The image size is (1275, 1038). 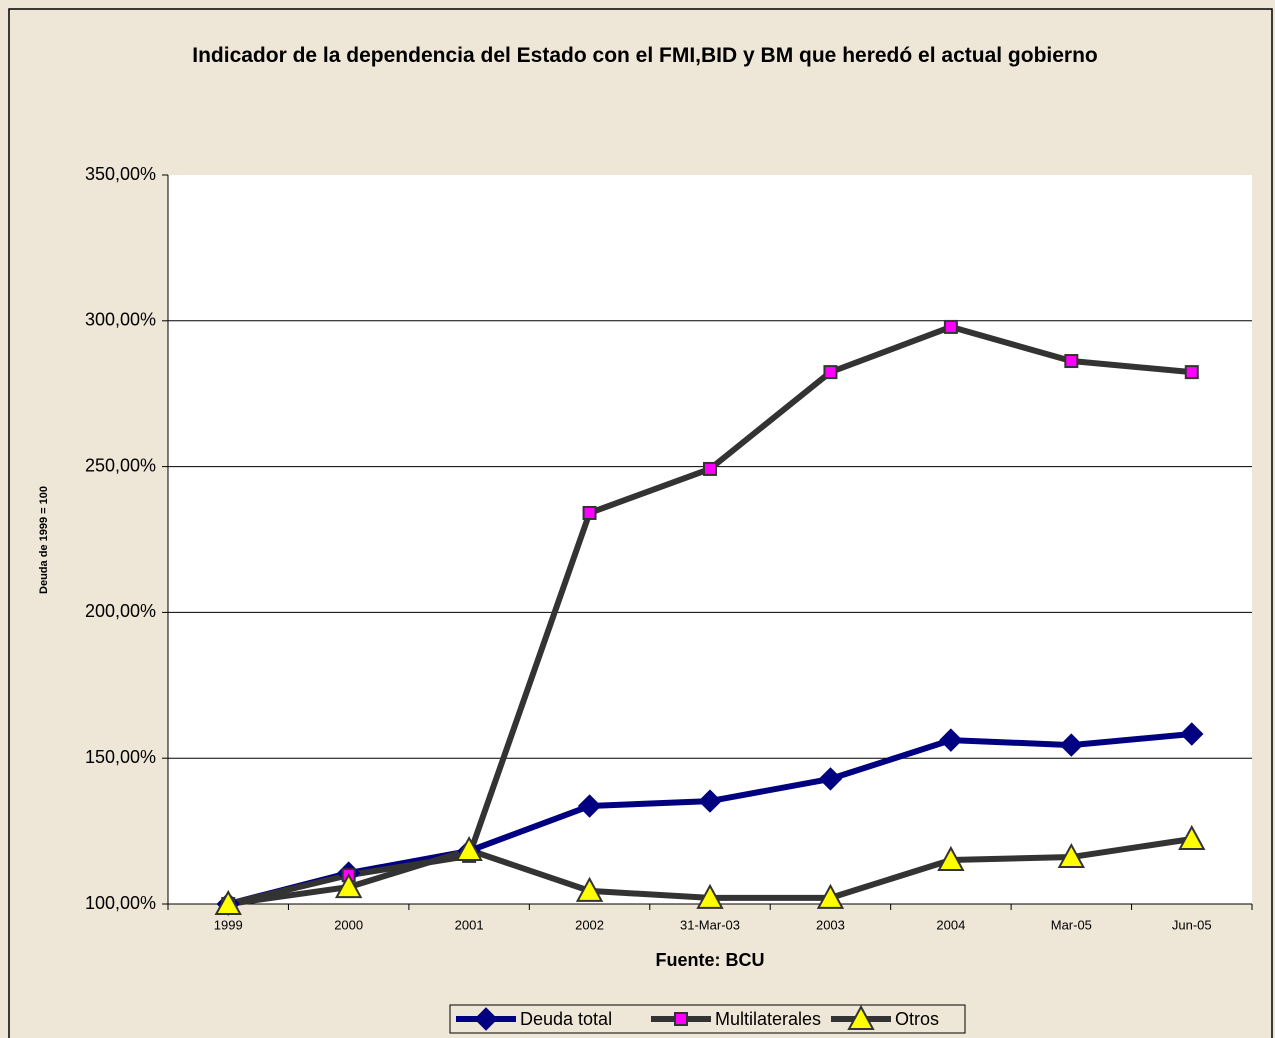 What do you see at coordinates (348, 924) in the screenshot?
I see `x-tick-label: 2000` at bounding box center [348, 924].